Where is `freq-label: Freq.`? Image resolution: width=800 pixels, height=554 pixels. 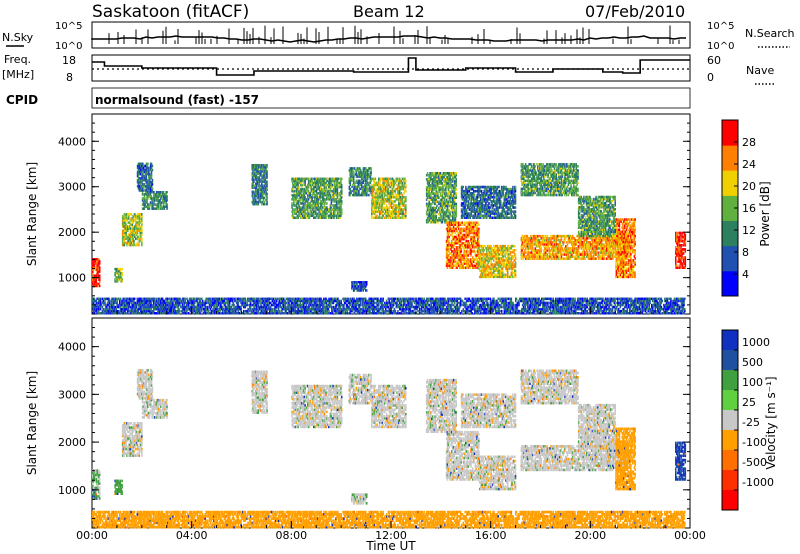 freq-label: Freq. is located at coordinates (17, 59).